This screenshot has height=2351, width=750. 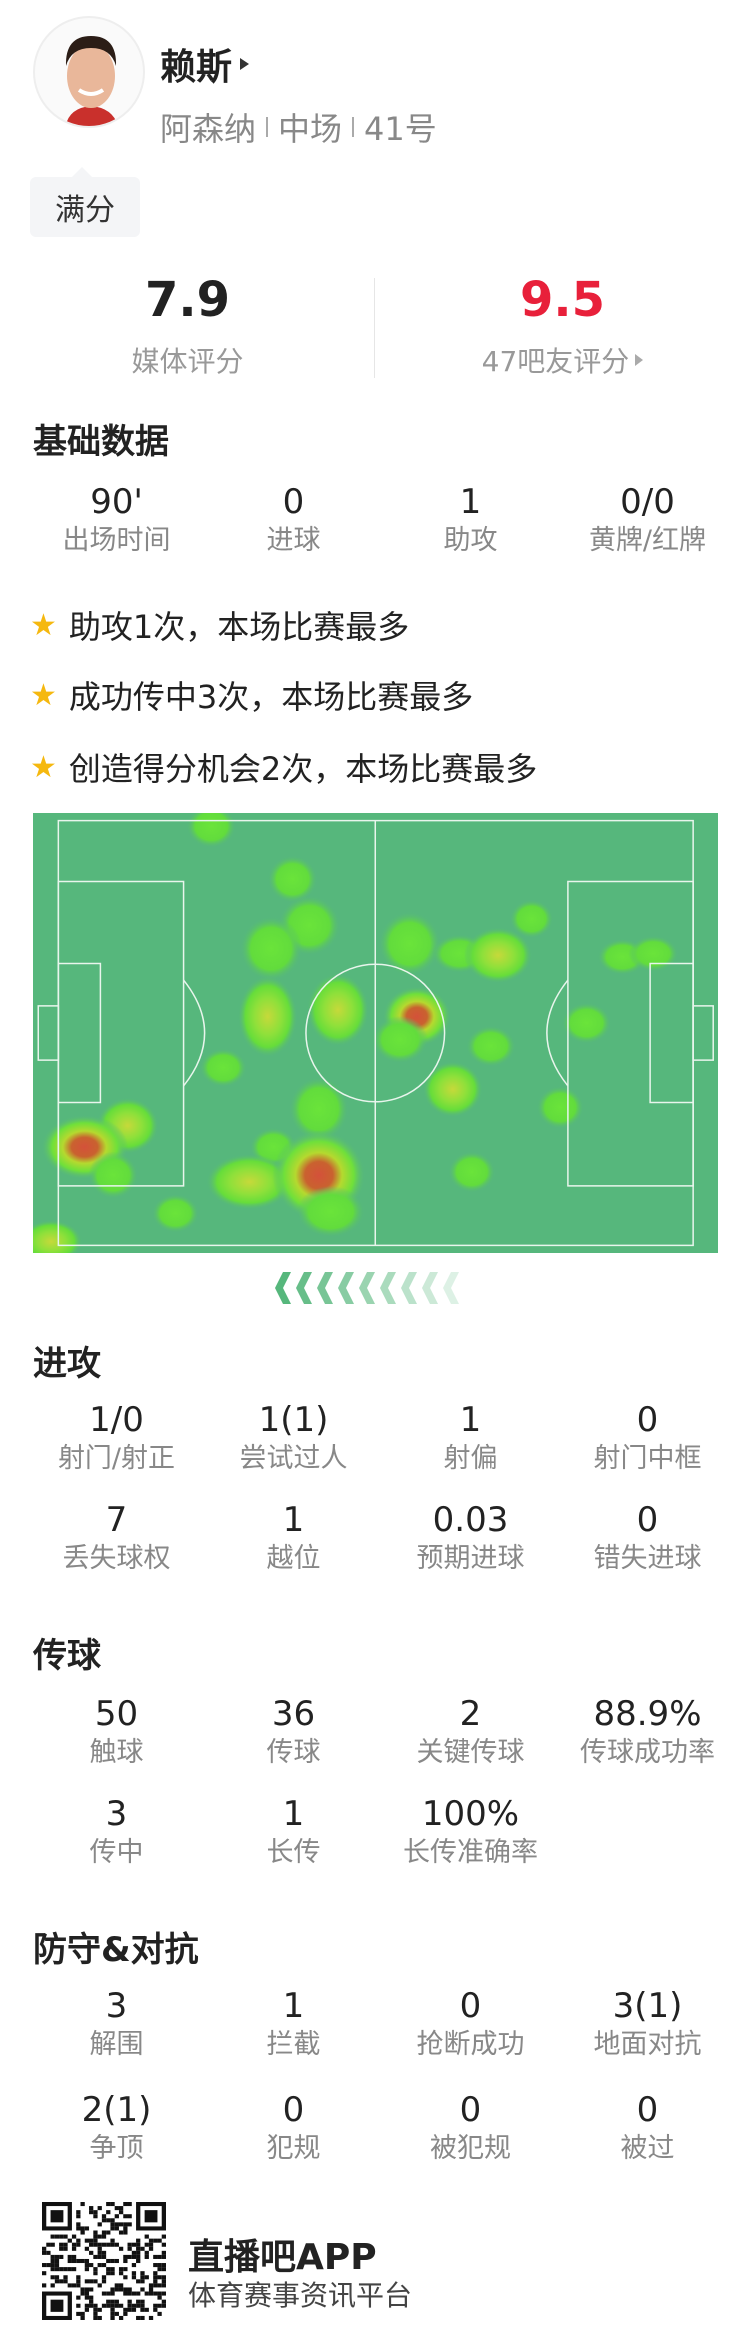 What do you see at coordinates (647, 2148) in the screenshot?
I see `stat-label: 被过` at bounding box center [647, 2148].